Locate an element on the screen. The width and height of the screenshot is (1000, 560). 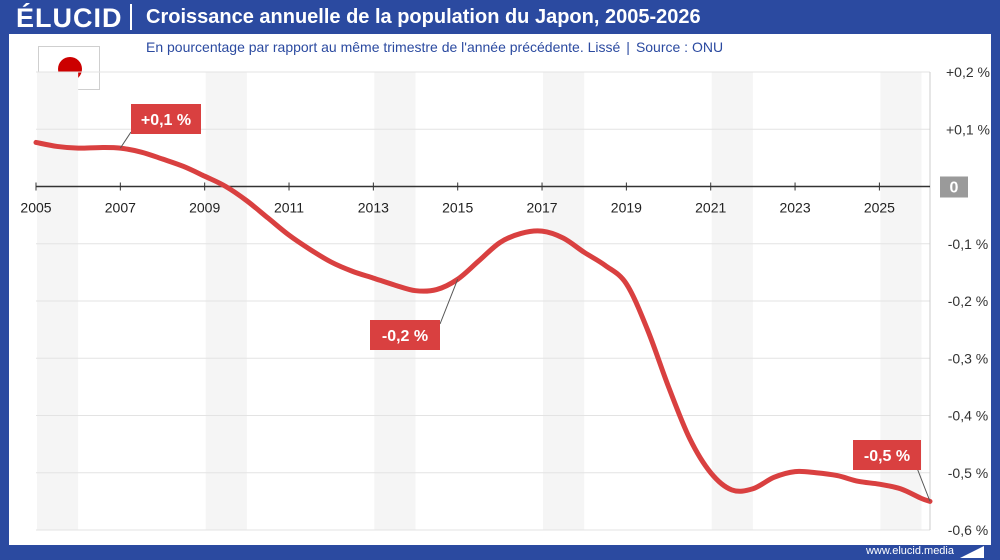
source-text: Source : ONU is located at coordinates (679, 47).